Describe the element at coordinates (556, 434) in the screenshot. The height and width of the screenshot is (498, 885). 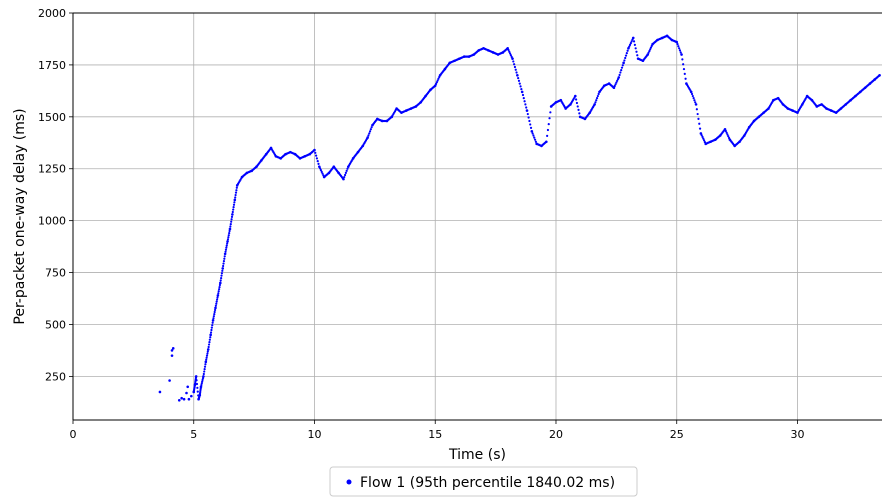
I see `x-tick-label: 20` at that location.